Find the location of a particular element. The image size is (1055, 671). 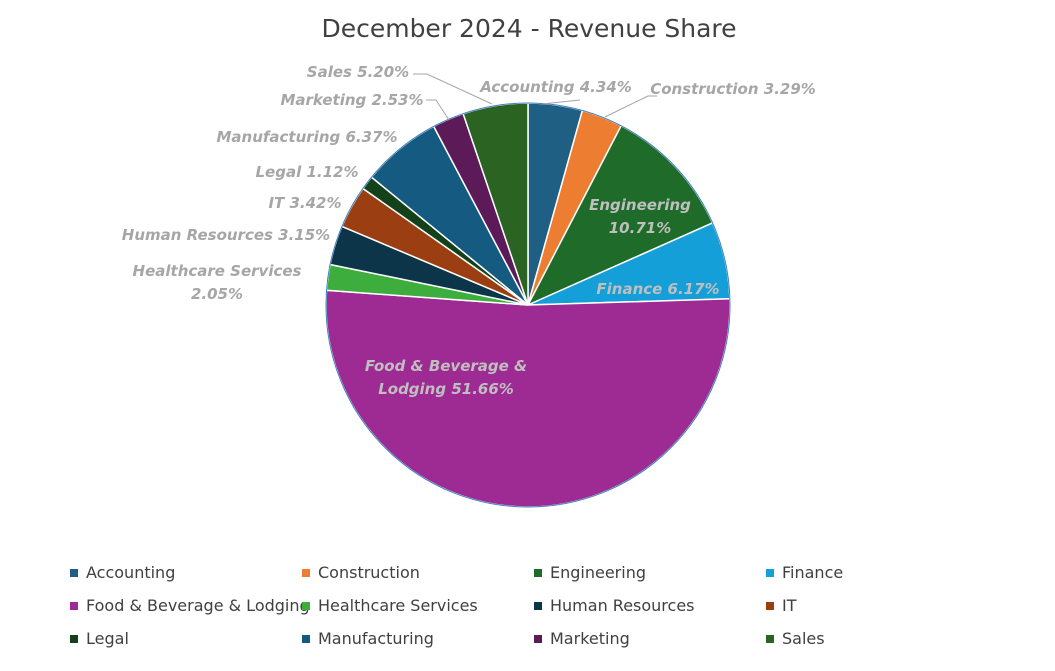

legend-item: Human Resources is located at coordinates (650, 605).